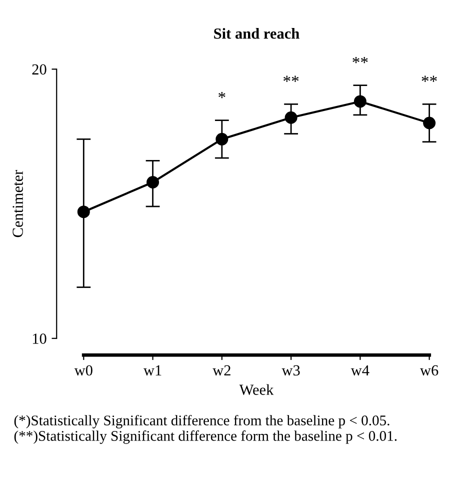 The height and width of the screenshot is (494, 458). Describe the element at coordinates (205, 429) in the screenshot. I see `text: (*)Statistically Significant difference from the baseline p < 0.05. (**)Statistically Significant difference form the baseline p < 0.01.` at that location.